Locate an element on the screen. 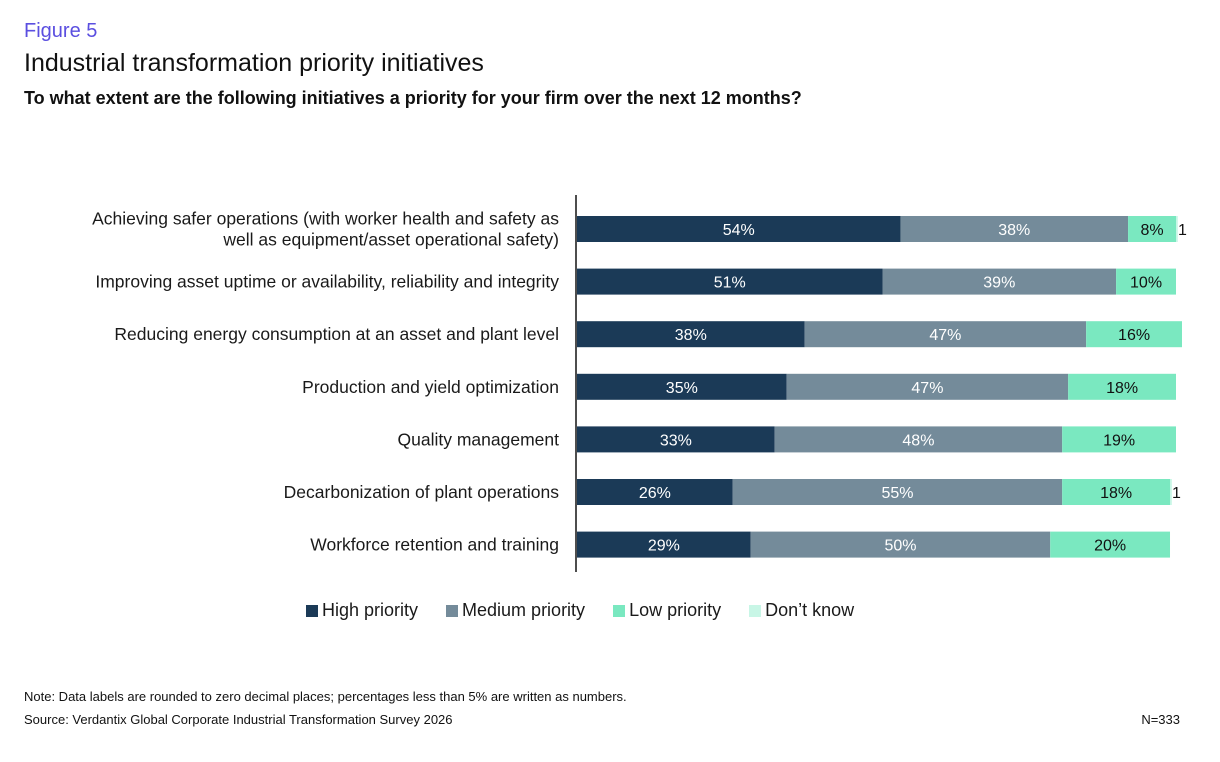 The width and height of the screenshot is (1220, 762). data-label: 10% is located at coordinates (1146, 283).